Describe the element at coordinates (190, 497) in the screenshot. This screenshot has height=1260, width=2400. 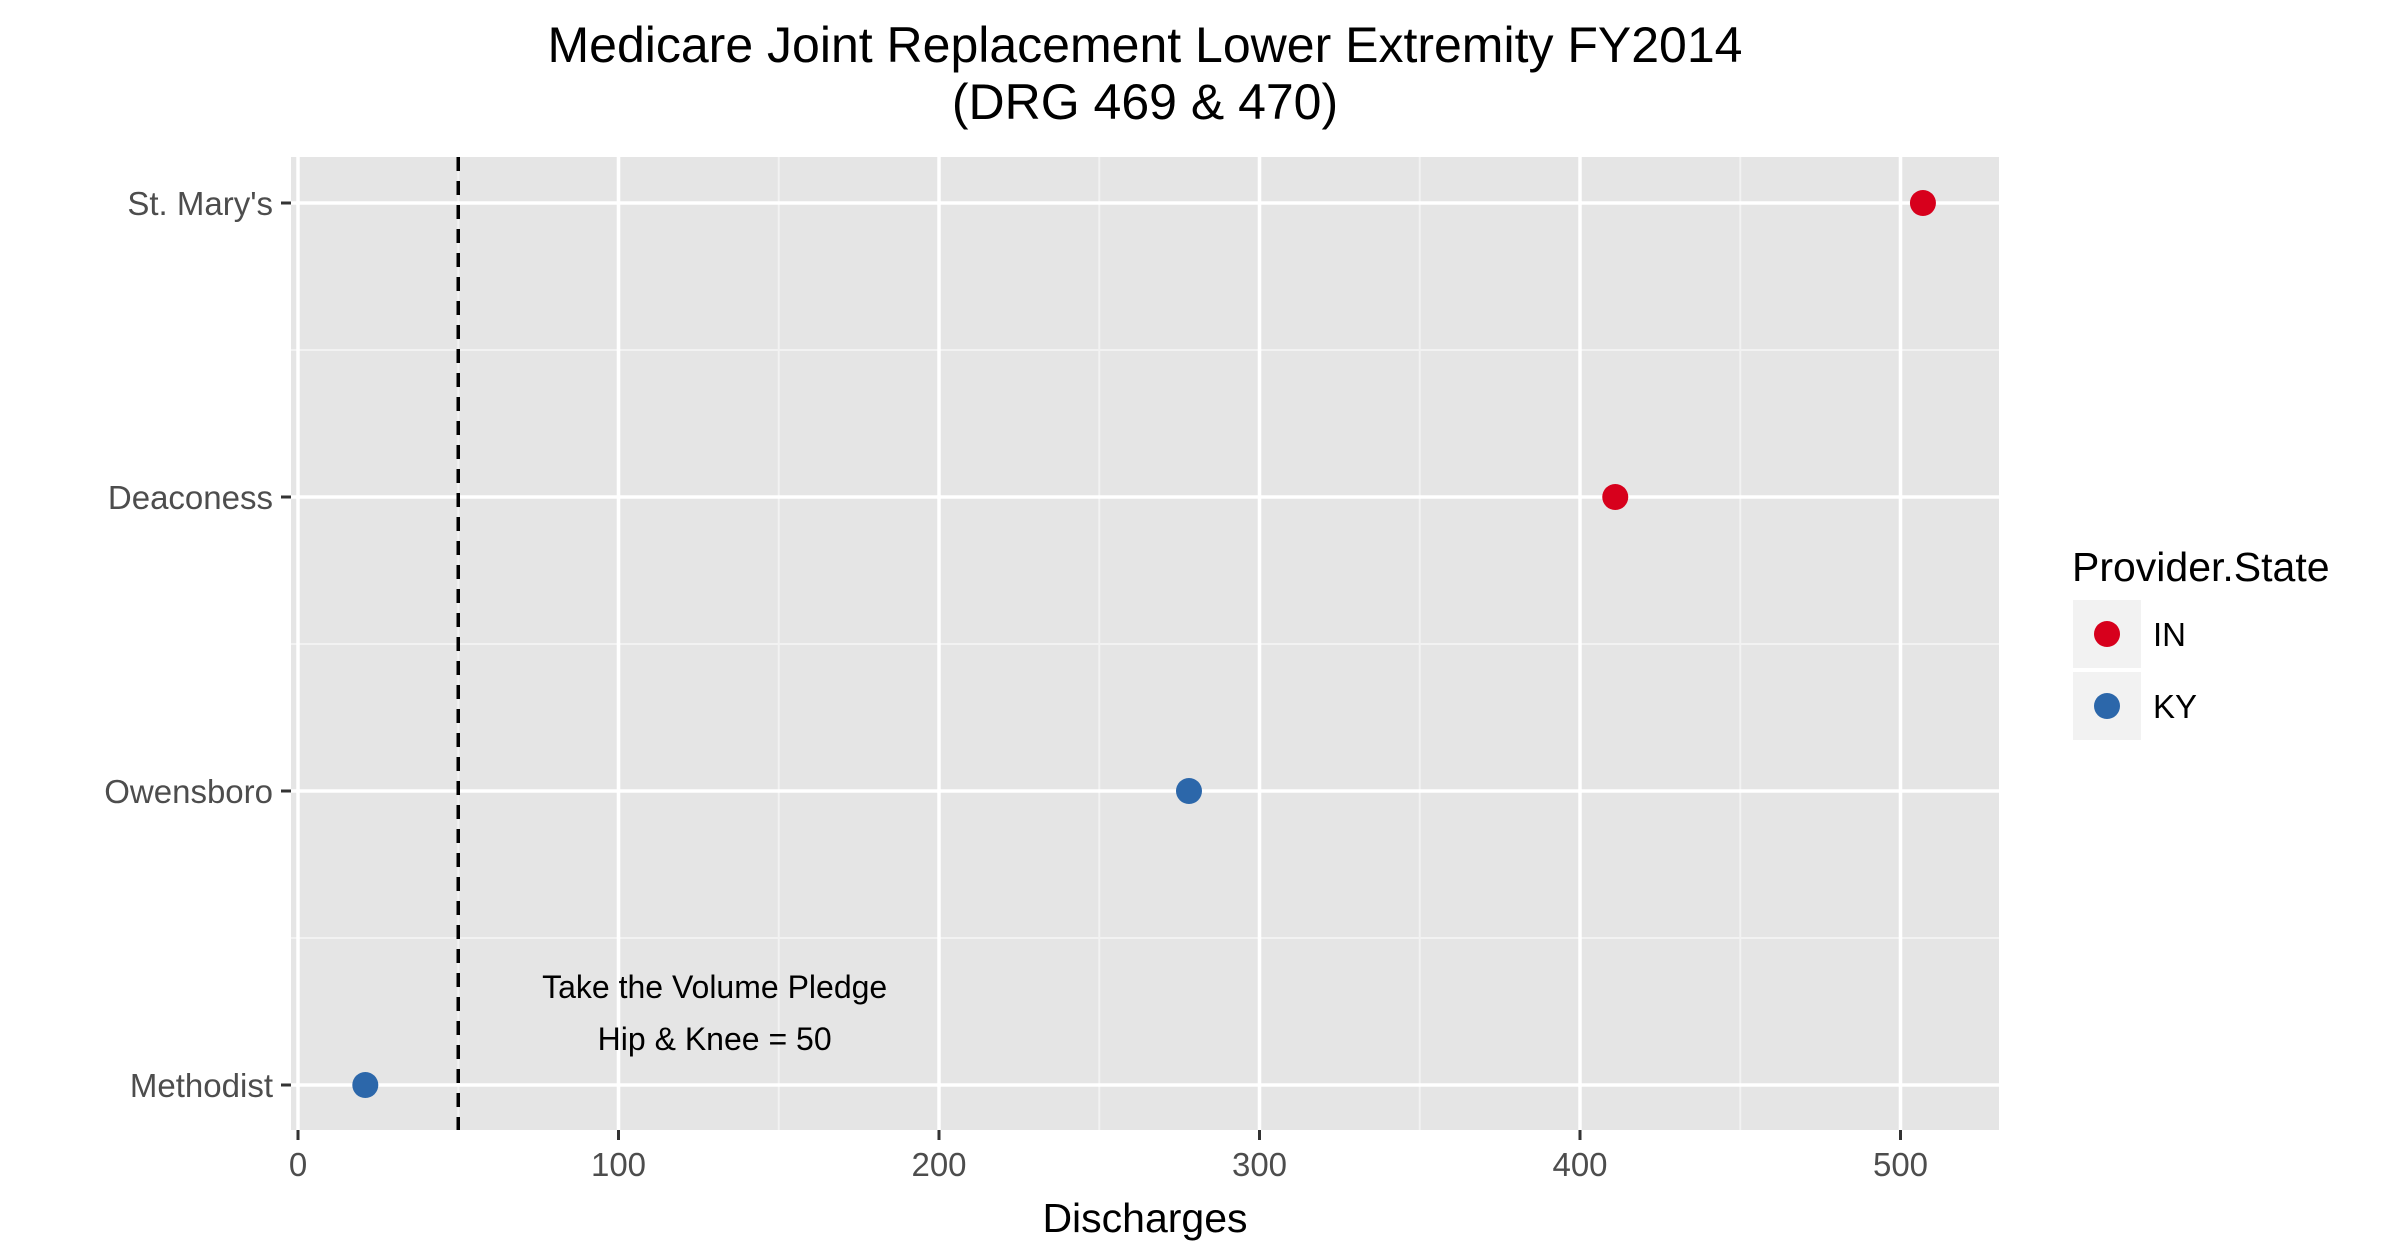
I see `y-tick-label: Deaconess` at that location.